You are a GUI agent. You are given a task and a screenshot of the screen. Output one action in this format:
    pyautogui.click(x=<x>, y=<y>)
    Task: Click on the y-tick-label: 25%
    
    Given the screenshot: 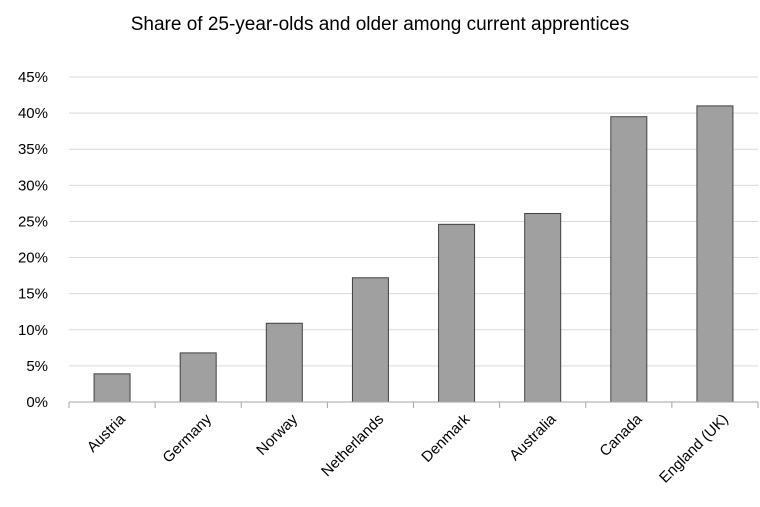 What is the action you would take?
    pyautogui.click(x=33, y=221)
    